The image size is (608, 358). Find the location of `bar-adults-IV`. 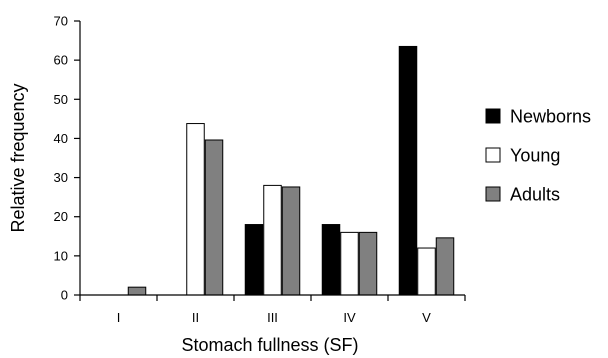

bar-adults-IV is located at coordinates (368, 263).